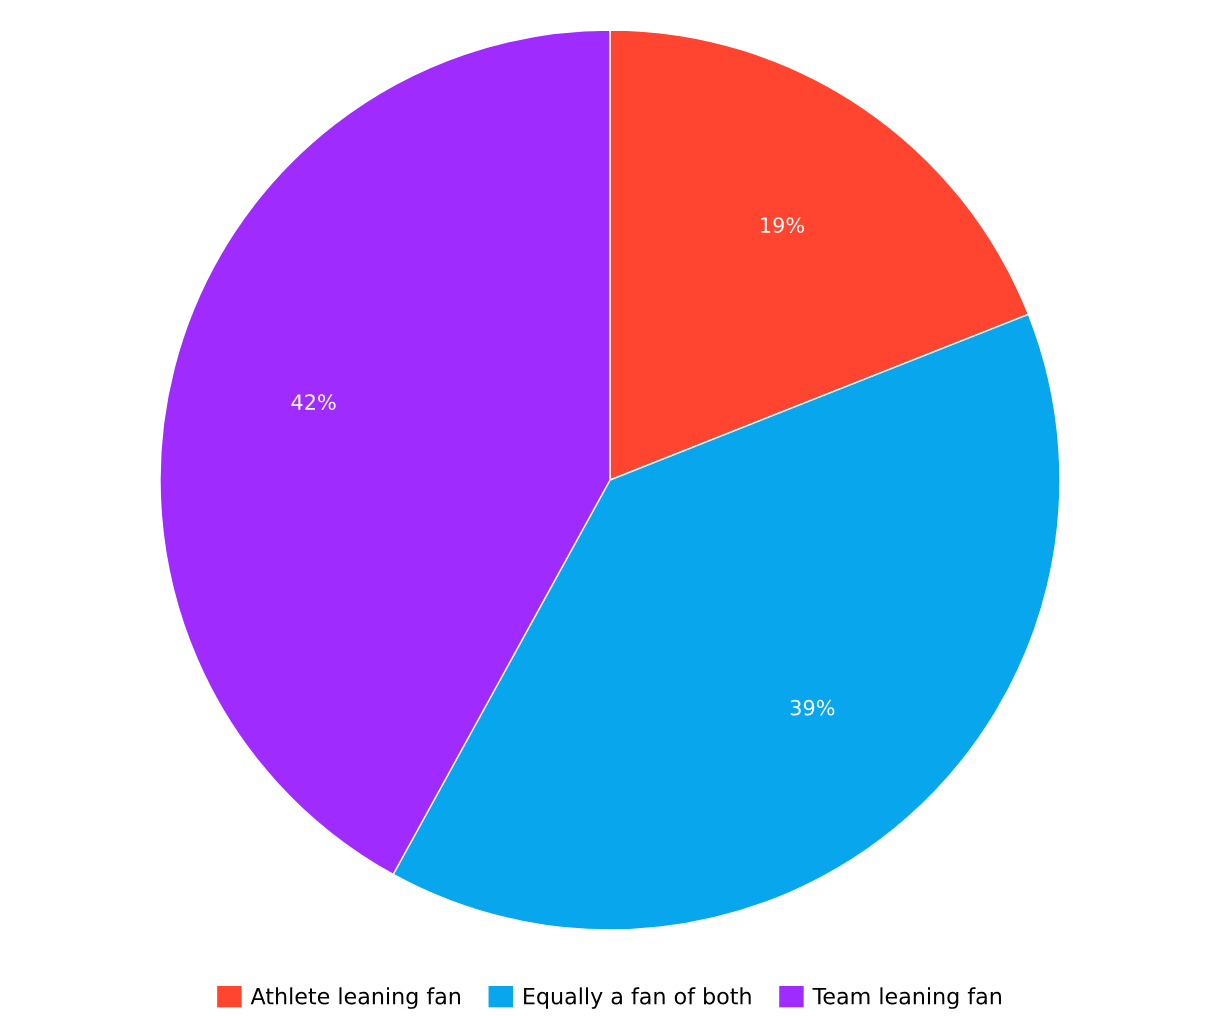 The image size is (1220, 1016). I want to click on data-label: 39%, so click(812, 707).